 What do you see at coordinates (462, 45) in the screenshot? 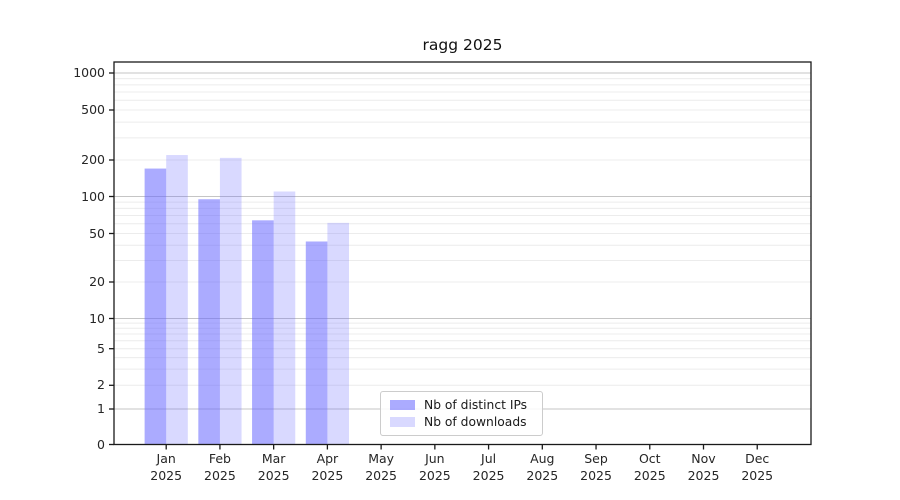
I see `chart-title: ragg 2025` at bounding box center [462, 45].